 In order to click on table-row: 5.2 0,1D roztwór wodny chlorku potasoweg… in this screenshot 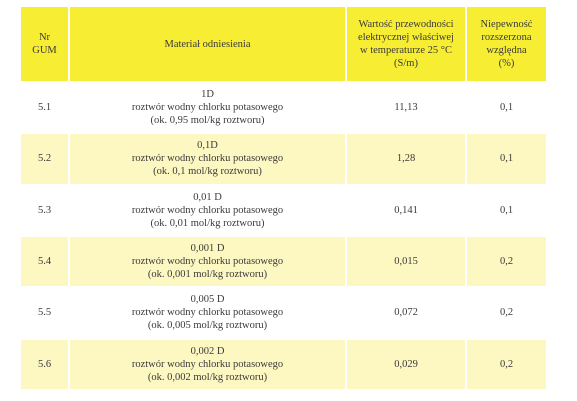, I will do `click(283, 159)`.